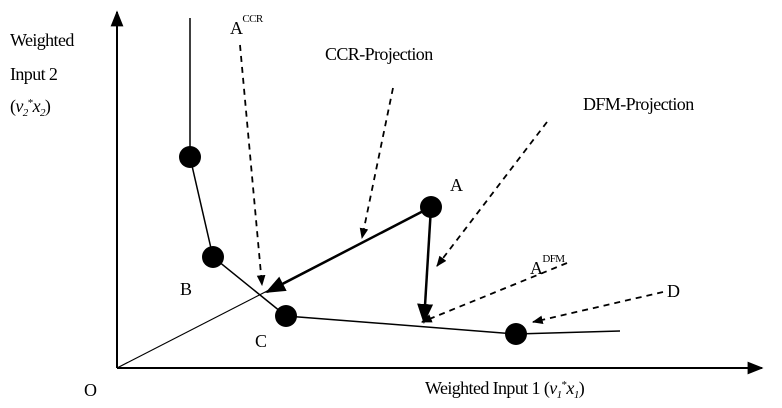 The height and width of the screenshot is (408, 782). What do you see at coordinates (425, 265) in the screenshot?
I see `dfm-projection-arrow` at bounding box center [425, 265].